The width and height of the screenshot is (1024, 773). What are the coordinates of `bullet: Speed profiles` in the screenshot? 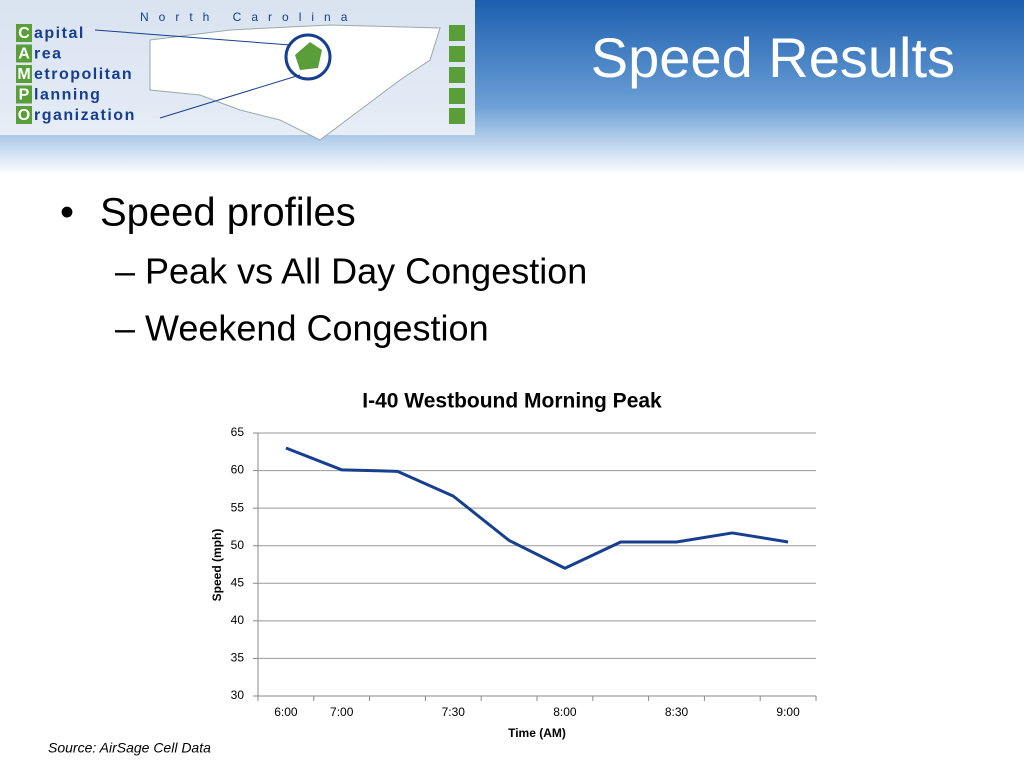 It's located at (228, 213).